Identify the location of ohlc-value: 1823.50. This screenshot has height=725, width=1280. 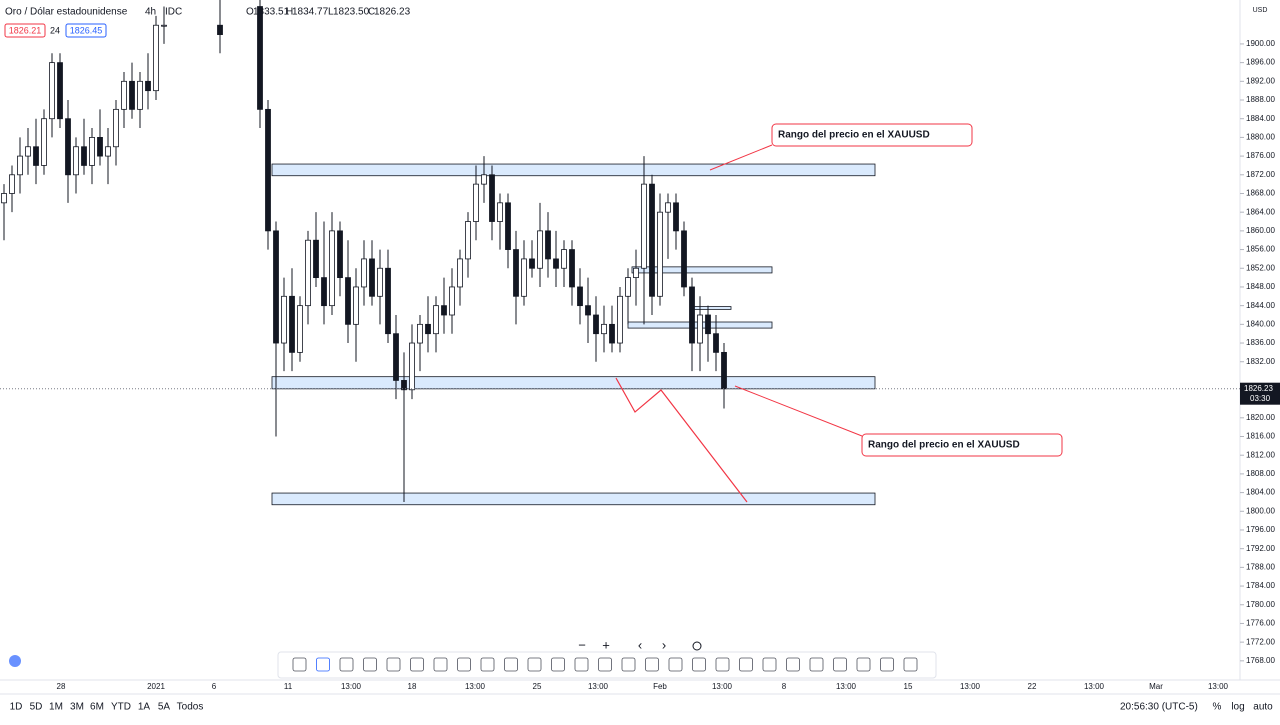
(351, 12).